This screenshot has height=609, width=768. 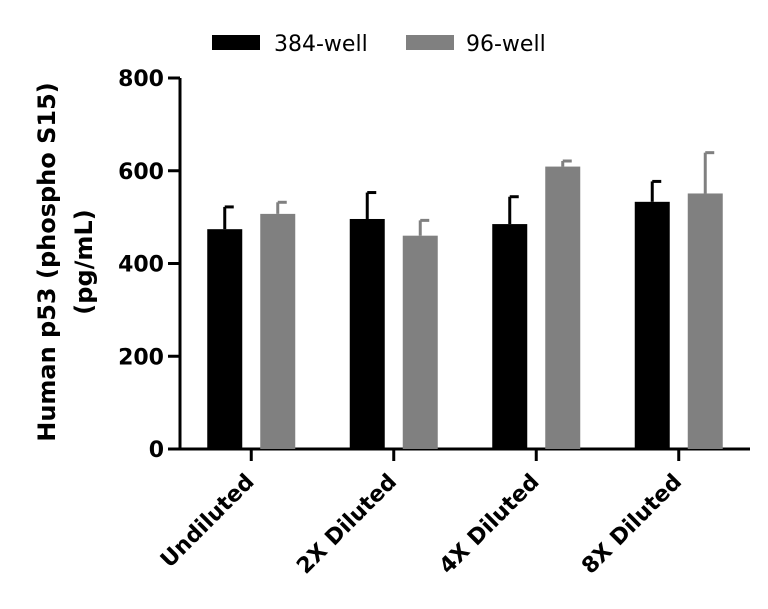 What do you see at coordinates (510, 336) in the screenshot?
I see `bar-384-well-4x-diluted` at bounding box center [510, 336].